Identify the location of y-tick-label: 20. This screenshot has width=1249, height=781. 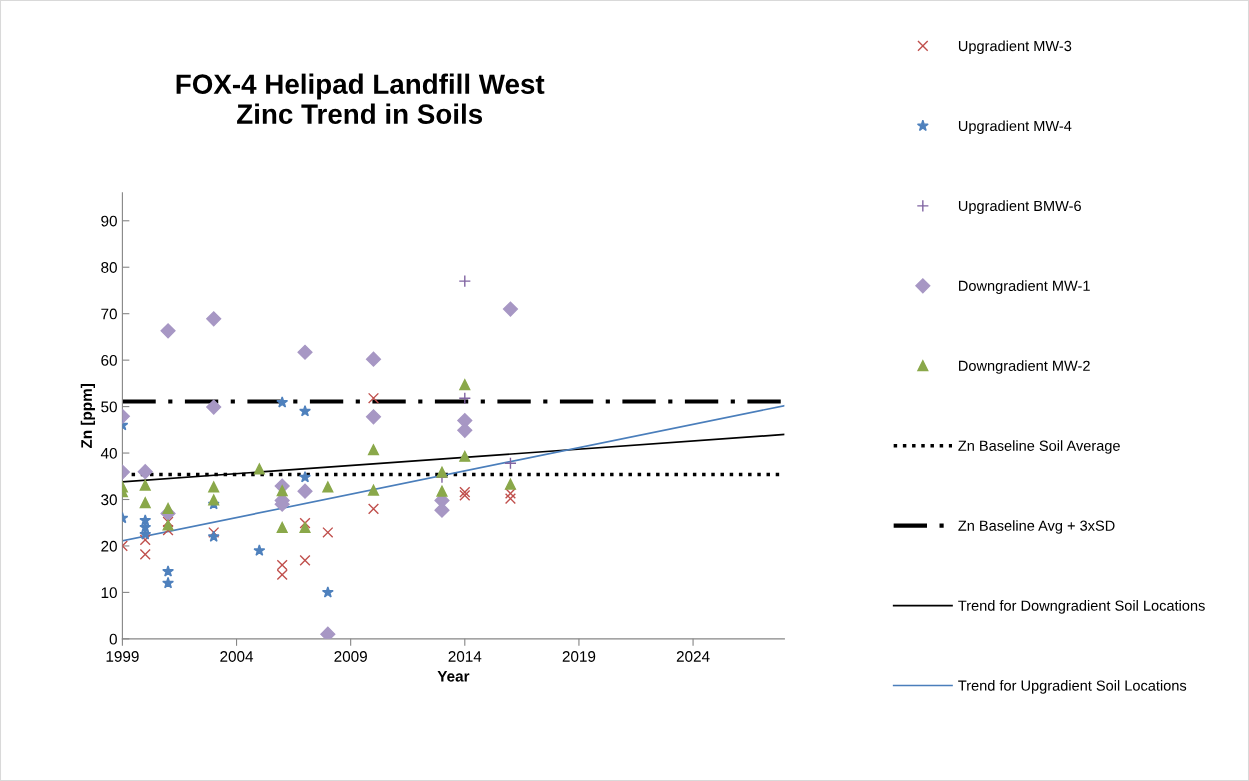
(109, 546).